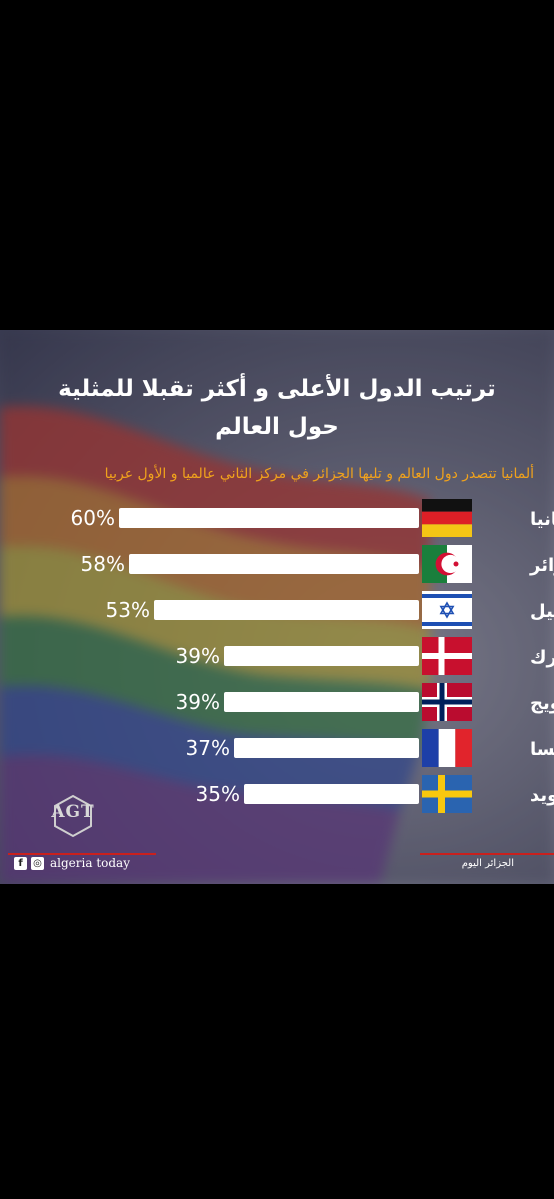  Describe the element at coordinates (128, 610) in the screenshot. I see `value-label: 53%` at that location.